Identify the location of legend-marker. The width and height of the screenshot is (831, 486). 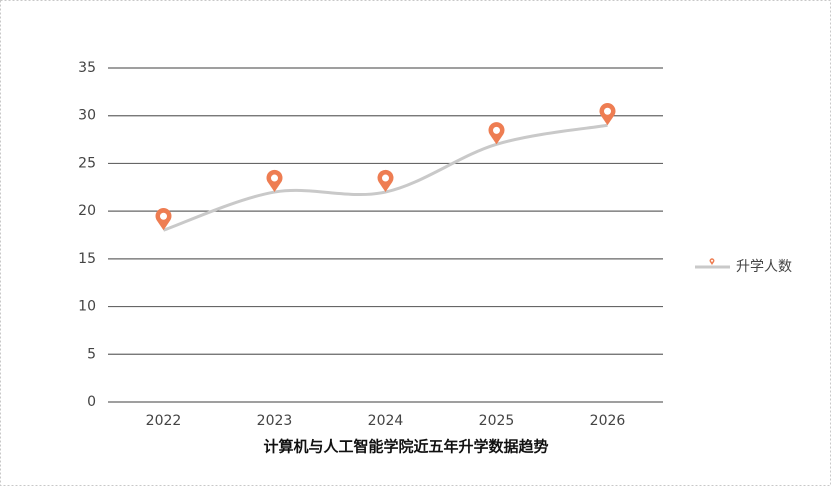
(712, 261).